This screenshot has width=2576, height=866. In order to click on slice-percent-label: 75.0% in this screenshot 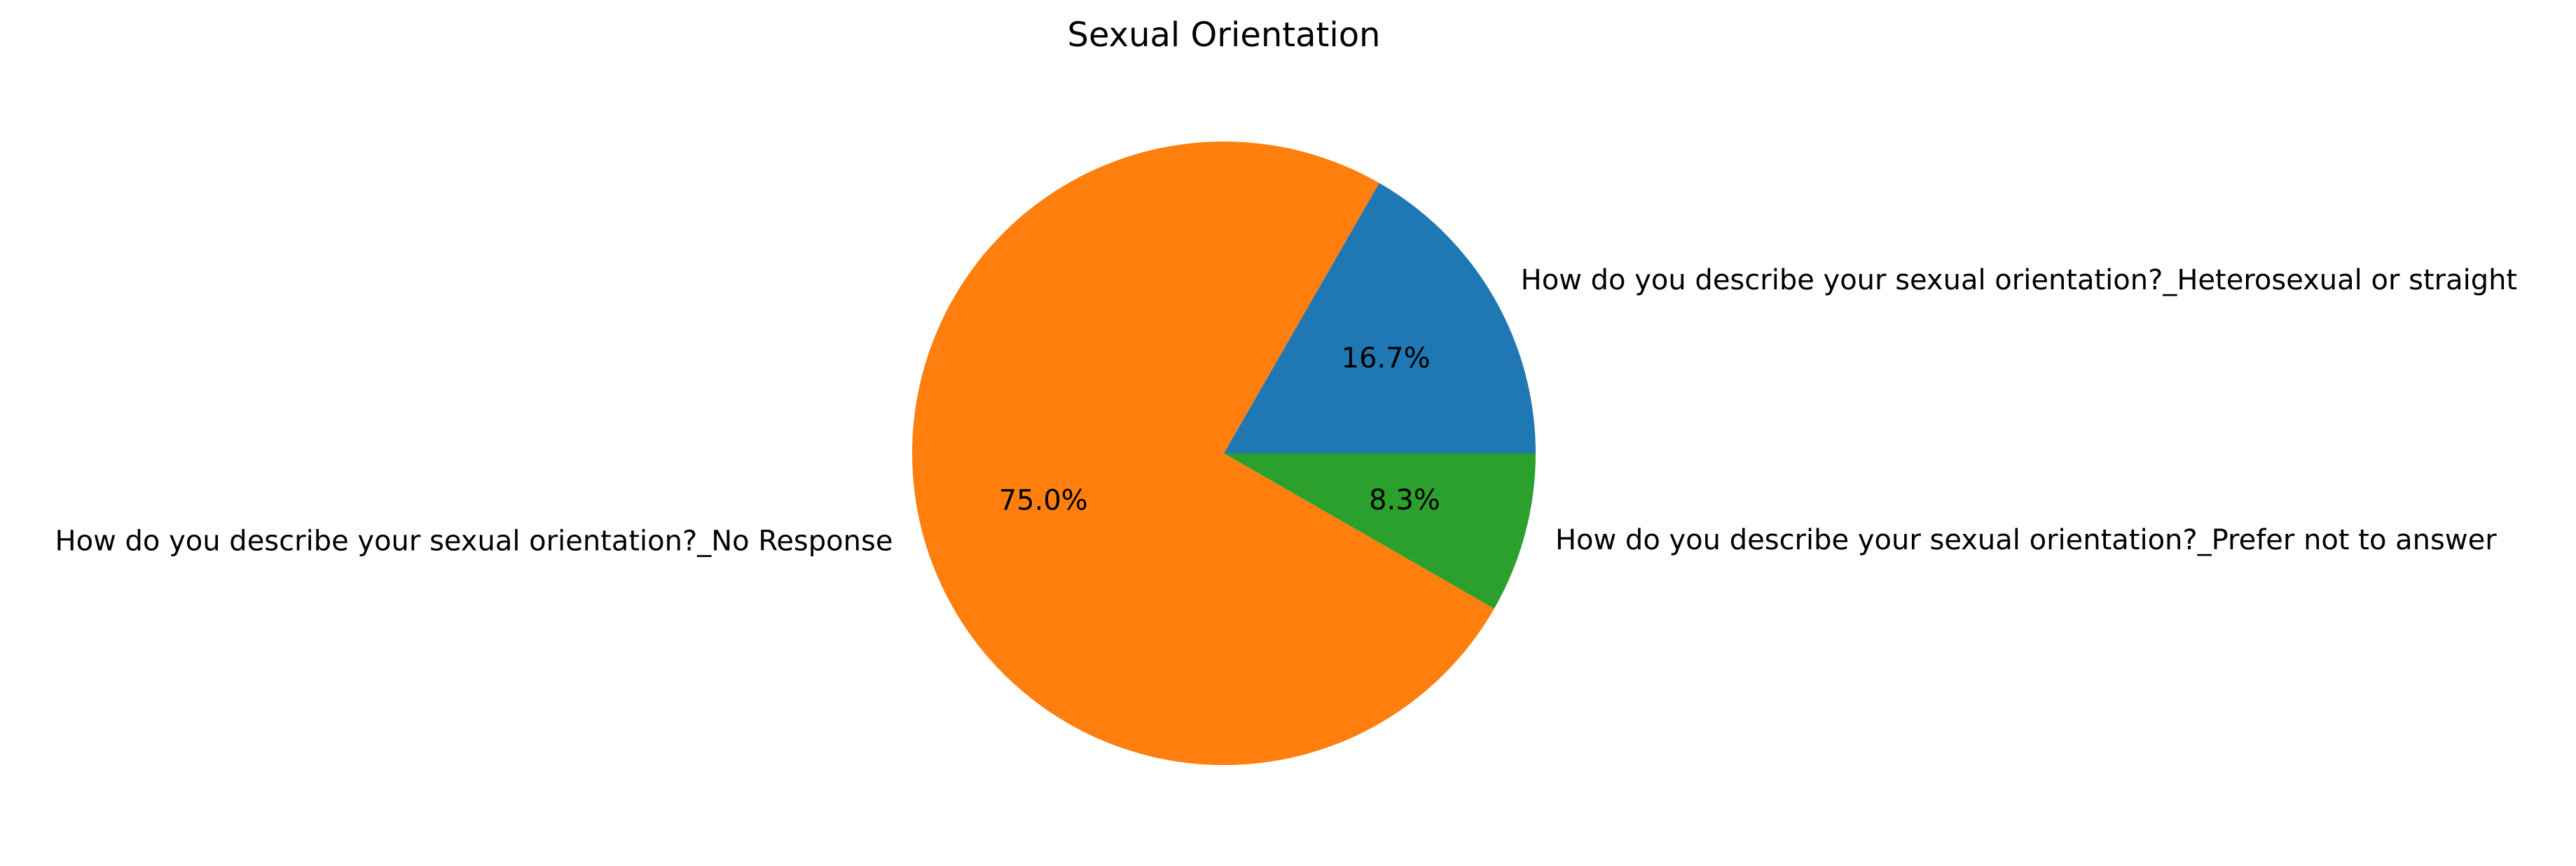, I will do `click(1043, 501)`.